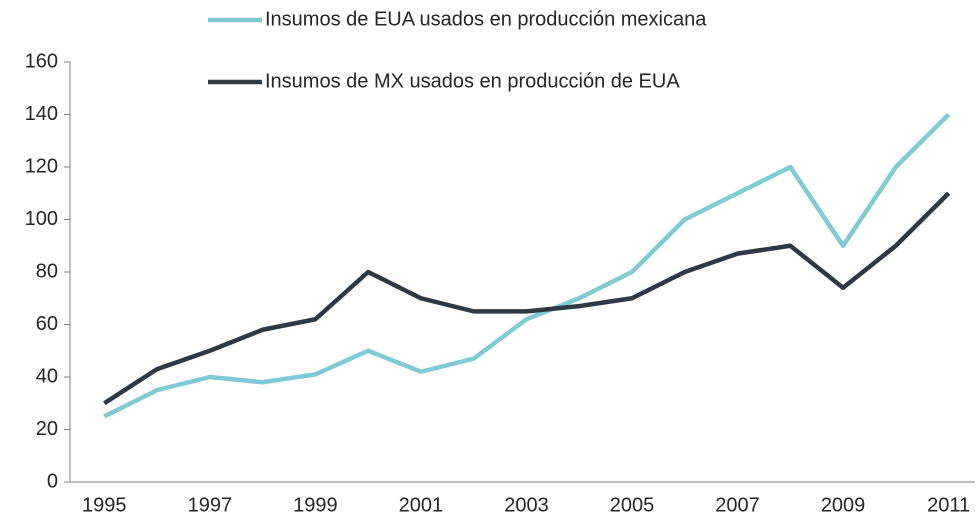  Describe the element at coordinates (41, 114) in the screenshot. I see `y-tick-label: 140` at that location.